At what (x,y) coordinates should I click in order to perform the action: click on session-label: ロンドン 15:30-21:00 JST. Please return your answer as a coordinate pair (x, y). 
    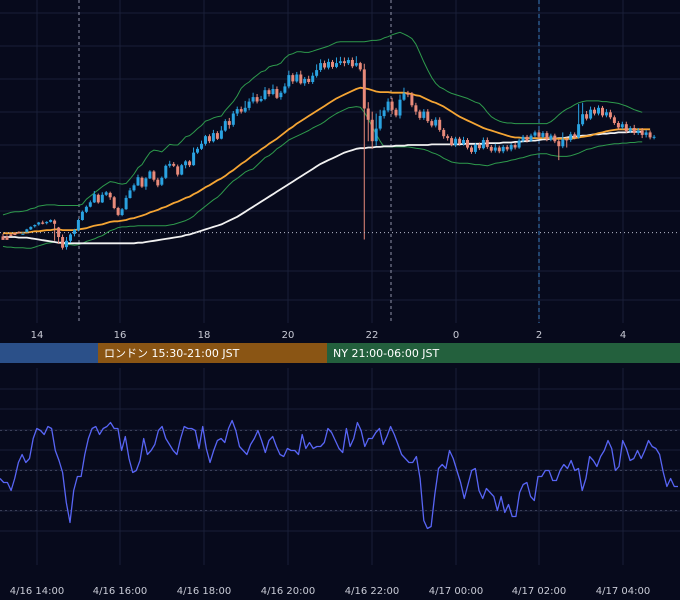
    Looking at the image, I should click on (172, 353).